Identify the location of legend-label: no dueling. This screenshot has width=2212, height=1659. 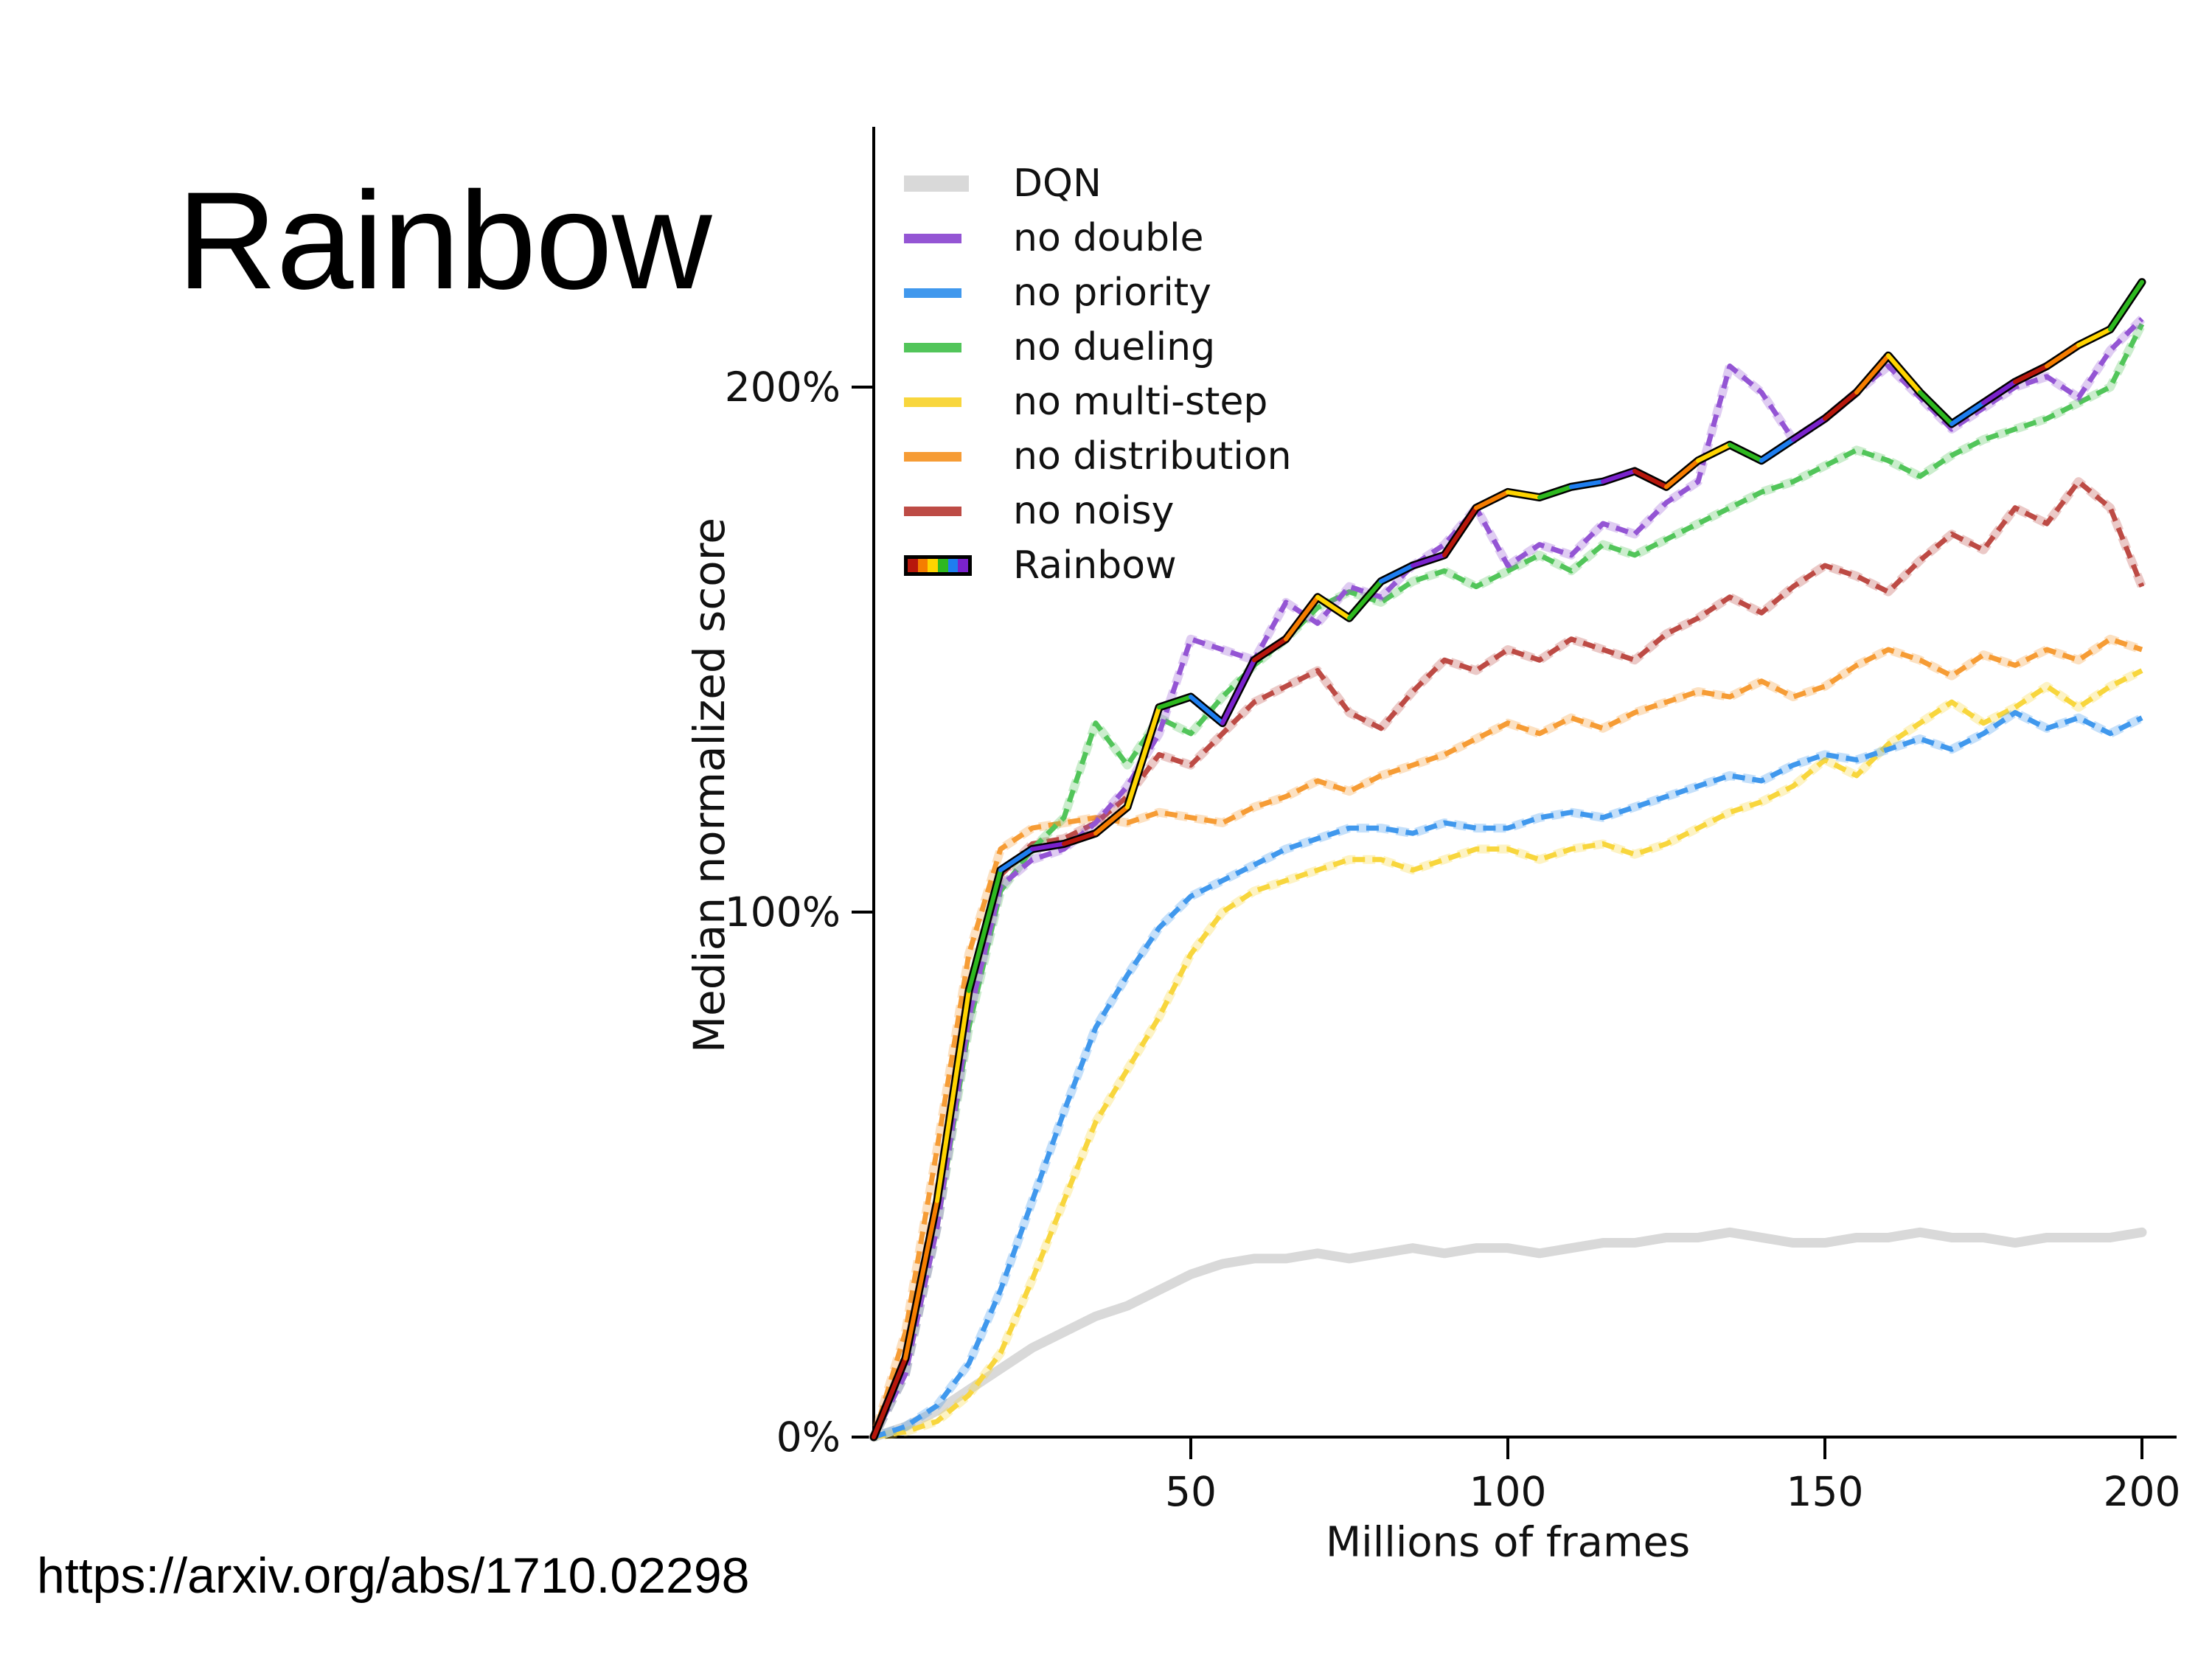
(1114, 347).